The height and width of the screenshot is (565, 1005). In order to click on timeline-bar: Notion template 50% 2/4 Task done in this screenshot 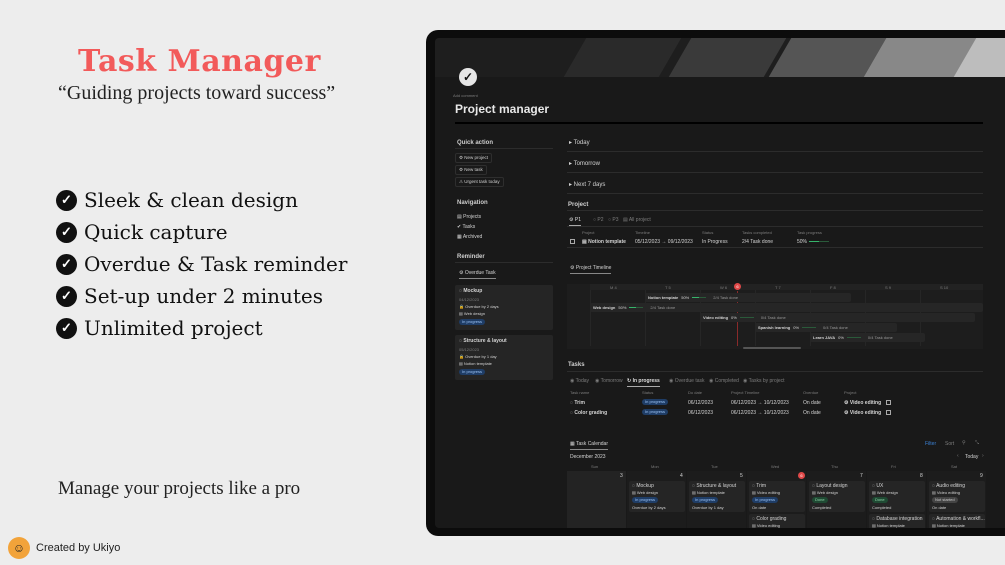, I will do `click(748, 297)`.